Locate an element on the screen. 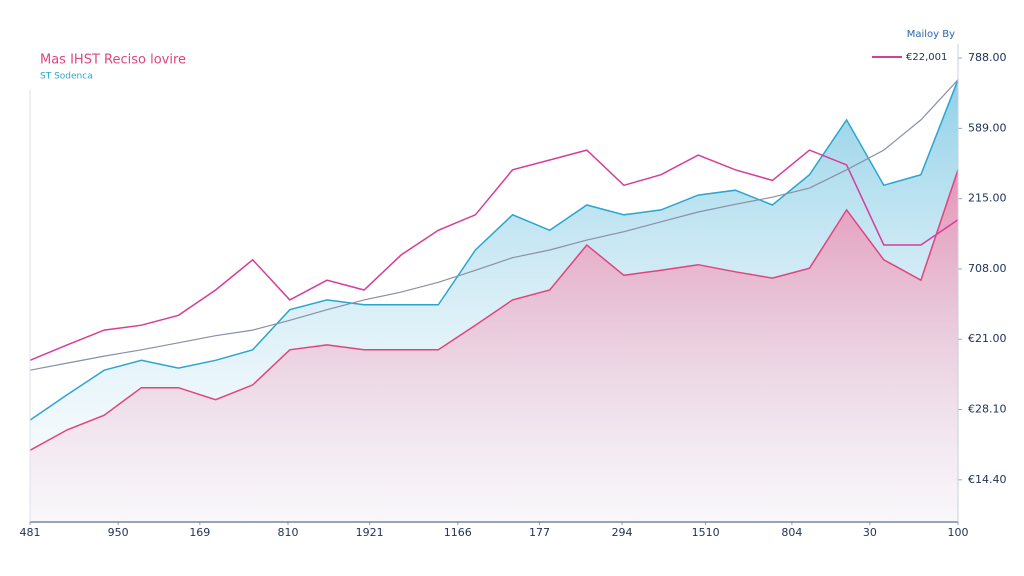 Image resolution: width=1024 pixels, height=576 pixels. y-tick-label: €14.40 is located at coordinates (987, 479).